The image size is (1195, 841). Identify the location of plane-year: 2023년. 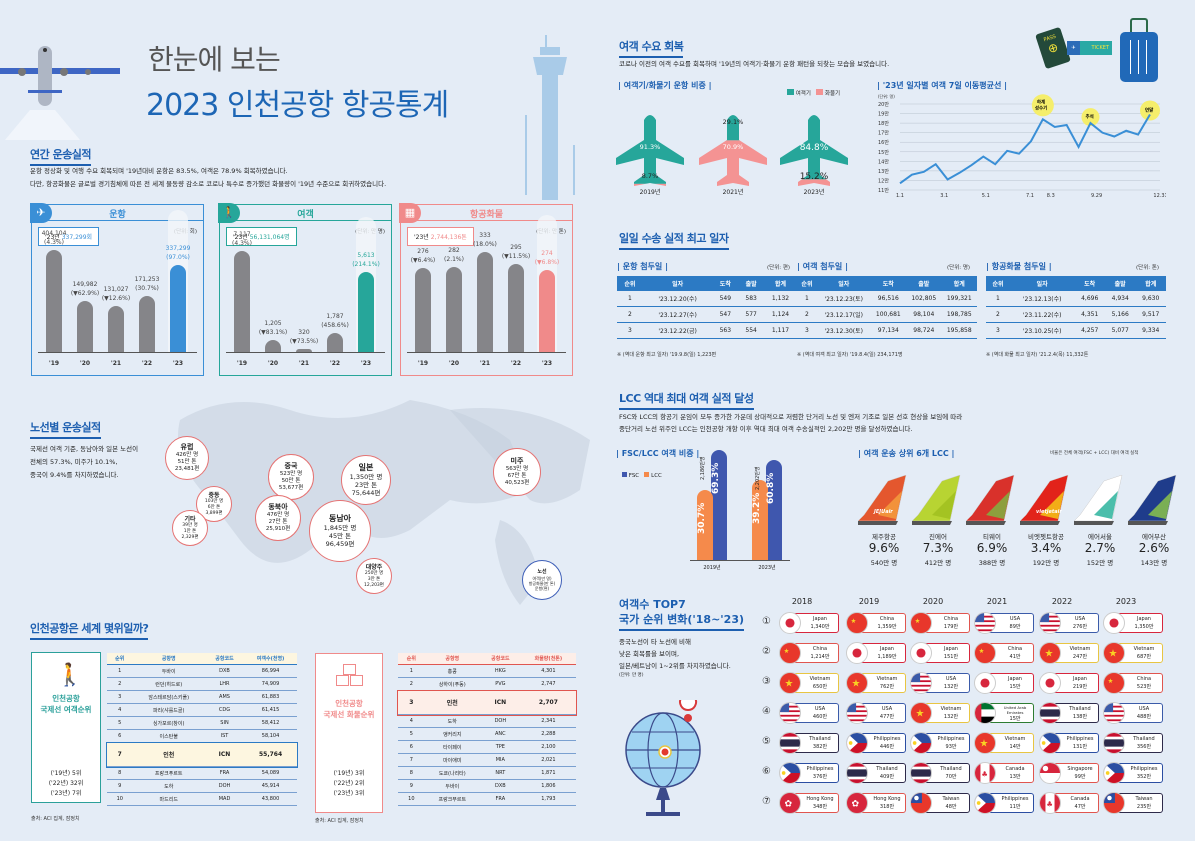
(814, 192).